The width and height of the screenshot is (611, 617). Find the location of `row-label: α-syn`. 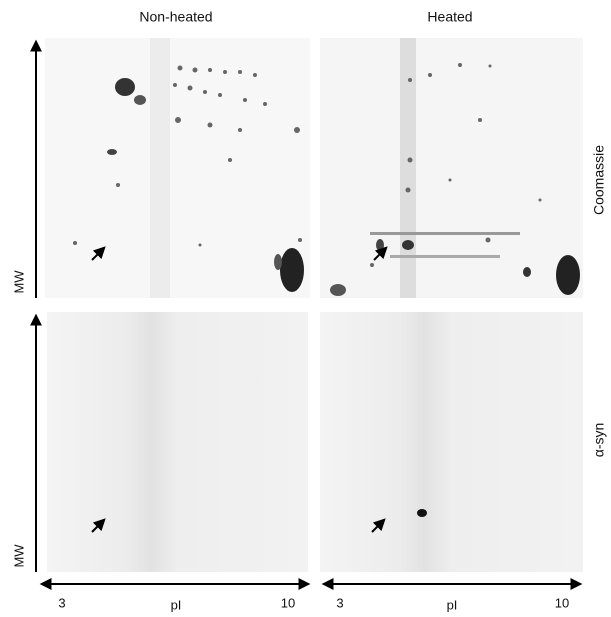

row-label: α-syn is located at coordinates (599, 440).